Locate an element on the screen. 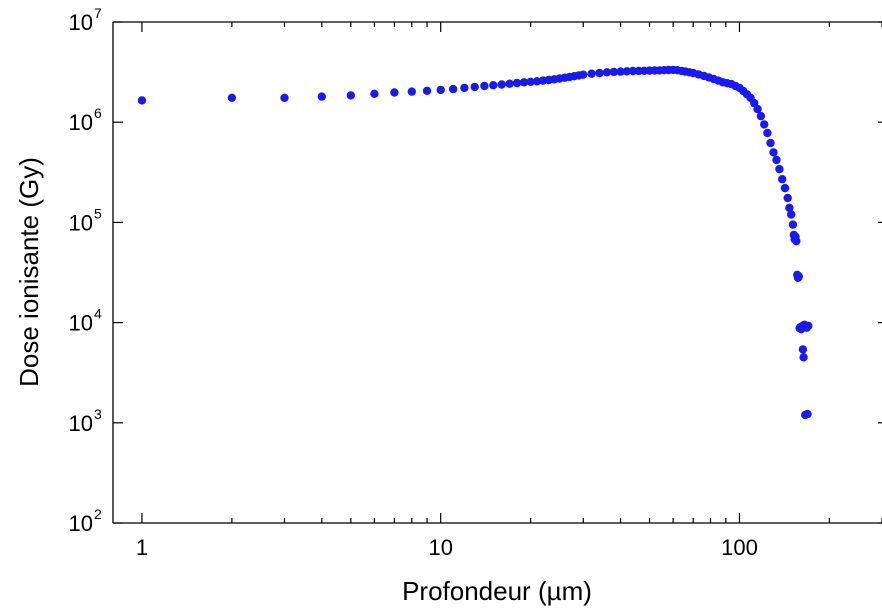 Image resolution: width=882 pixels, height=611 pixels. y-axis-title: Dose ionisante (Gy) is located at coordinates (29, 272).